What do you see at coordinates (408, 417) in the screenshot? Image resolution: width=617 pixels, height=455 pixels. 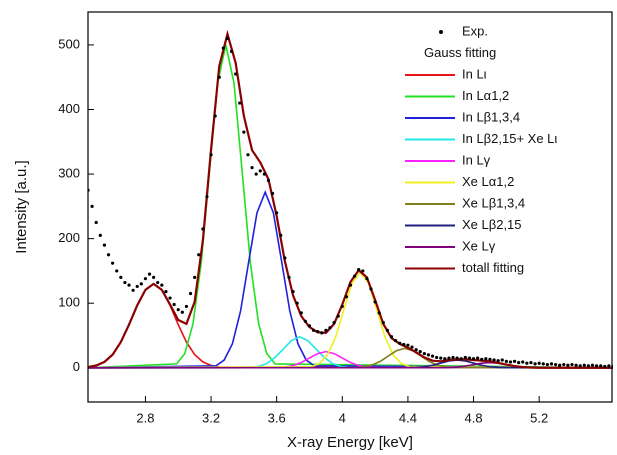 I see `x-tick-label: 4.4` at bounding box center [408, 417].